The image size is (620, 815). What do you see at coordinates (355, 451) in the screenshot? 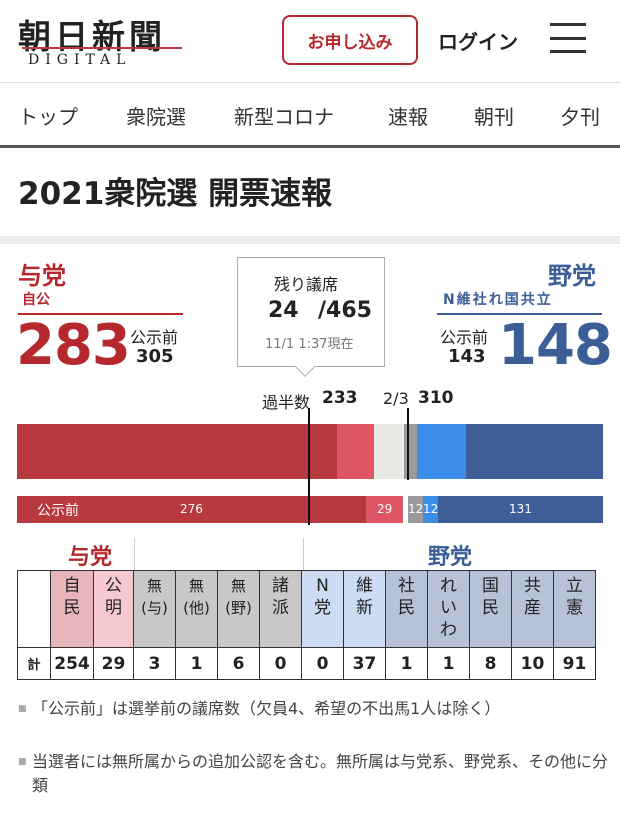
I see `main-segment-komei` at bounding box center [355, 451].